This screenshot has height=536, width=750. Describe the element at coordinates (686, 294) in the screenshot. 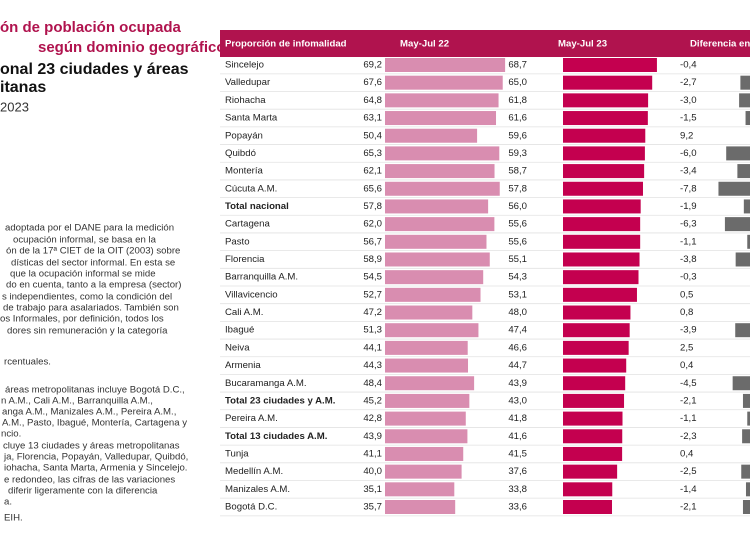

I see `value-diff: 0,5` at that location.